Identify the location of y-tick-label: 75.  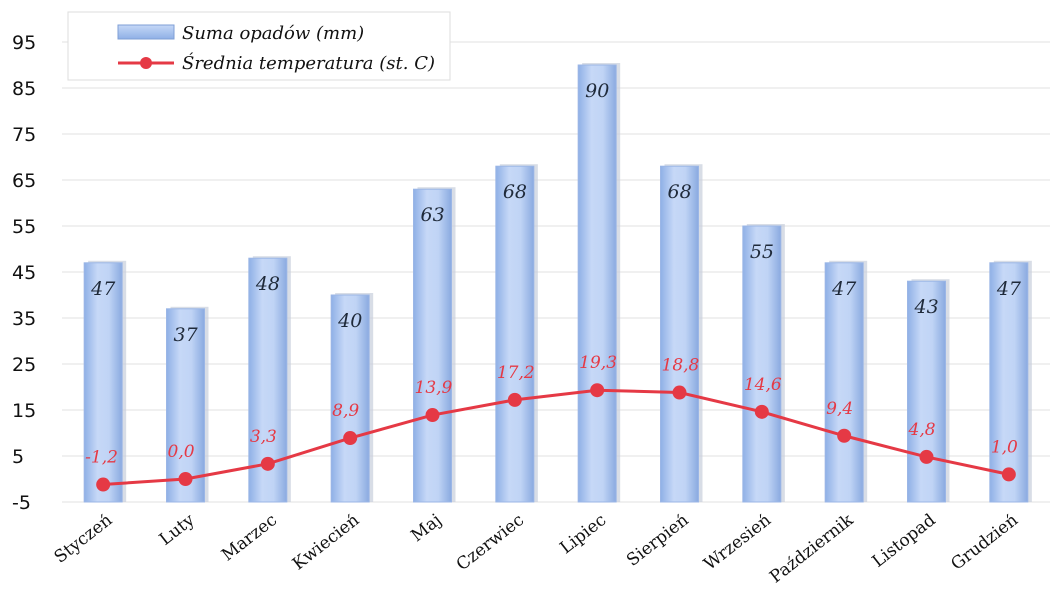
(24, 135).